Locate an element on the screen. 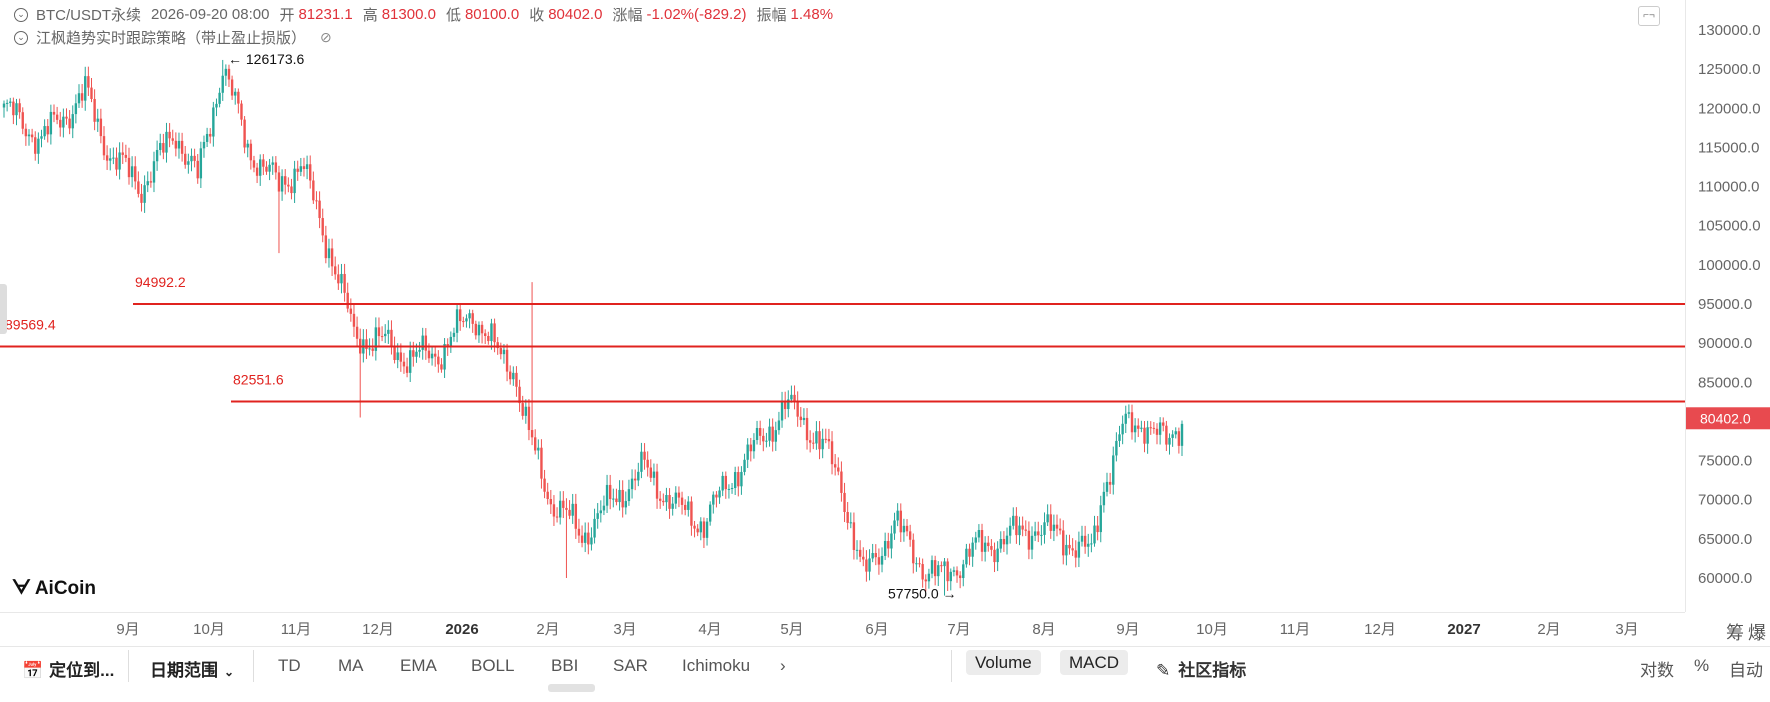 The height and width of the screenshot is (702, 1770). indicator-ema: EMA is located at coordinates (418, 665).